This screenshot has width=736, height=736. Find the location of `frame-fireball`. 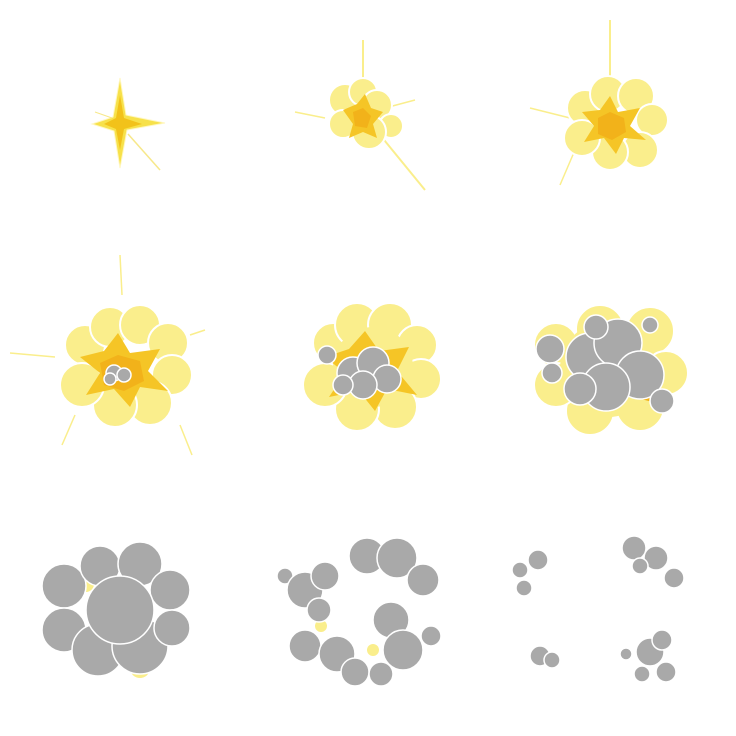

frame-fireball is located at coordinates (122, 367).